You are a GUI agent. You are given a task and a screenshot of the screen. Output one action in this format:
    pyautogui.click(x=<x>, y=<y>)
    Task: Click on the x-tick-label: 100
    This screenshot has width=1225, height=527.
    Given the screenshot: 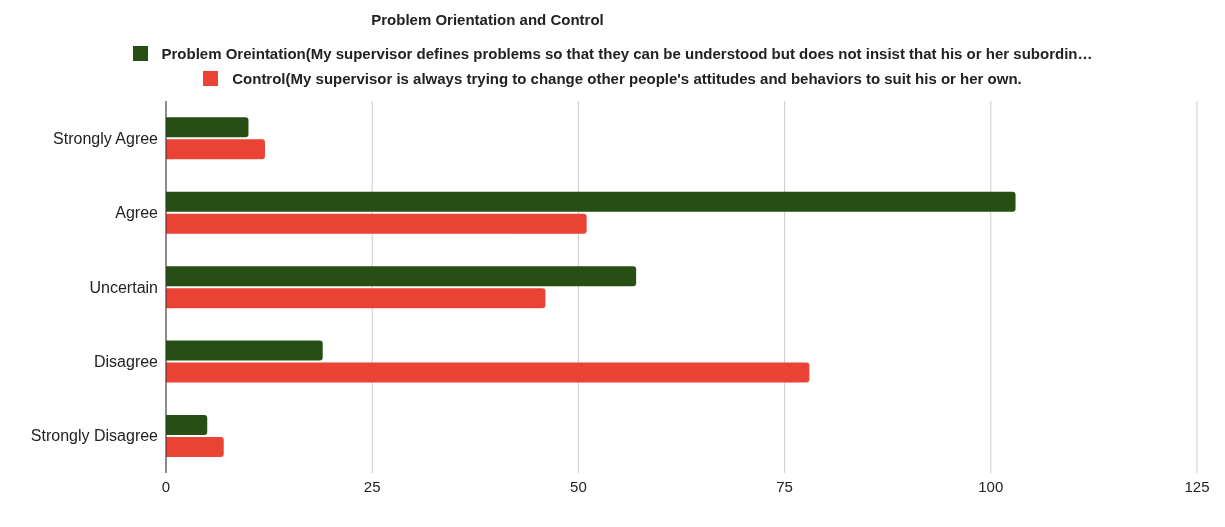 What is the action you would take?
    pyautogui.click(x=991, y=486)
    